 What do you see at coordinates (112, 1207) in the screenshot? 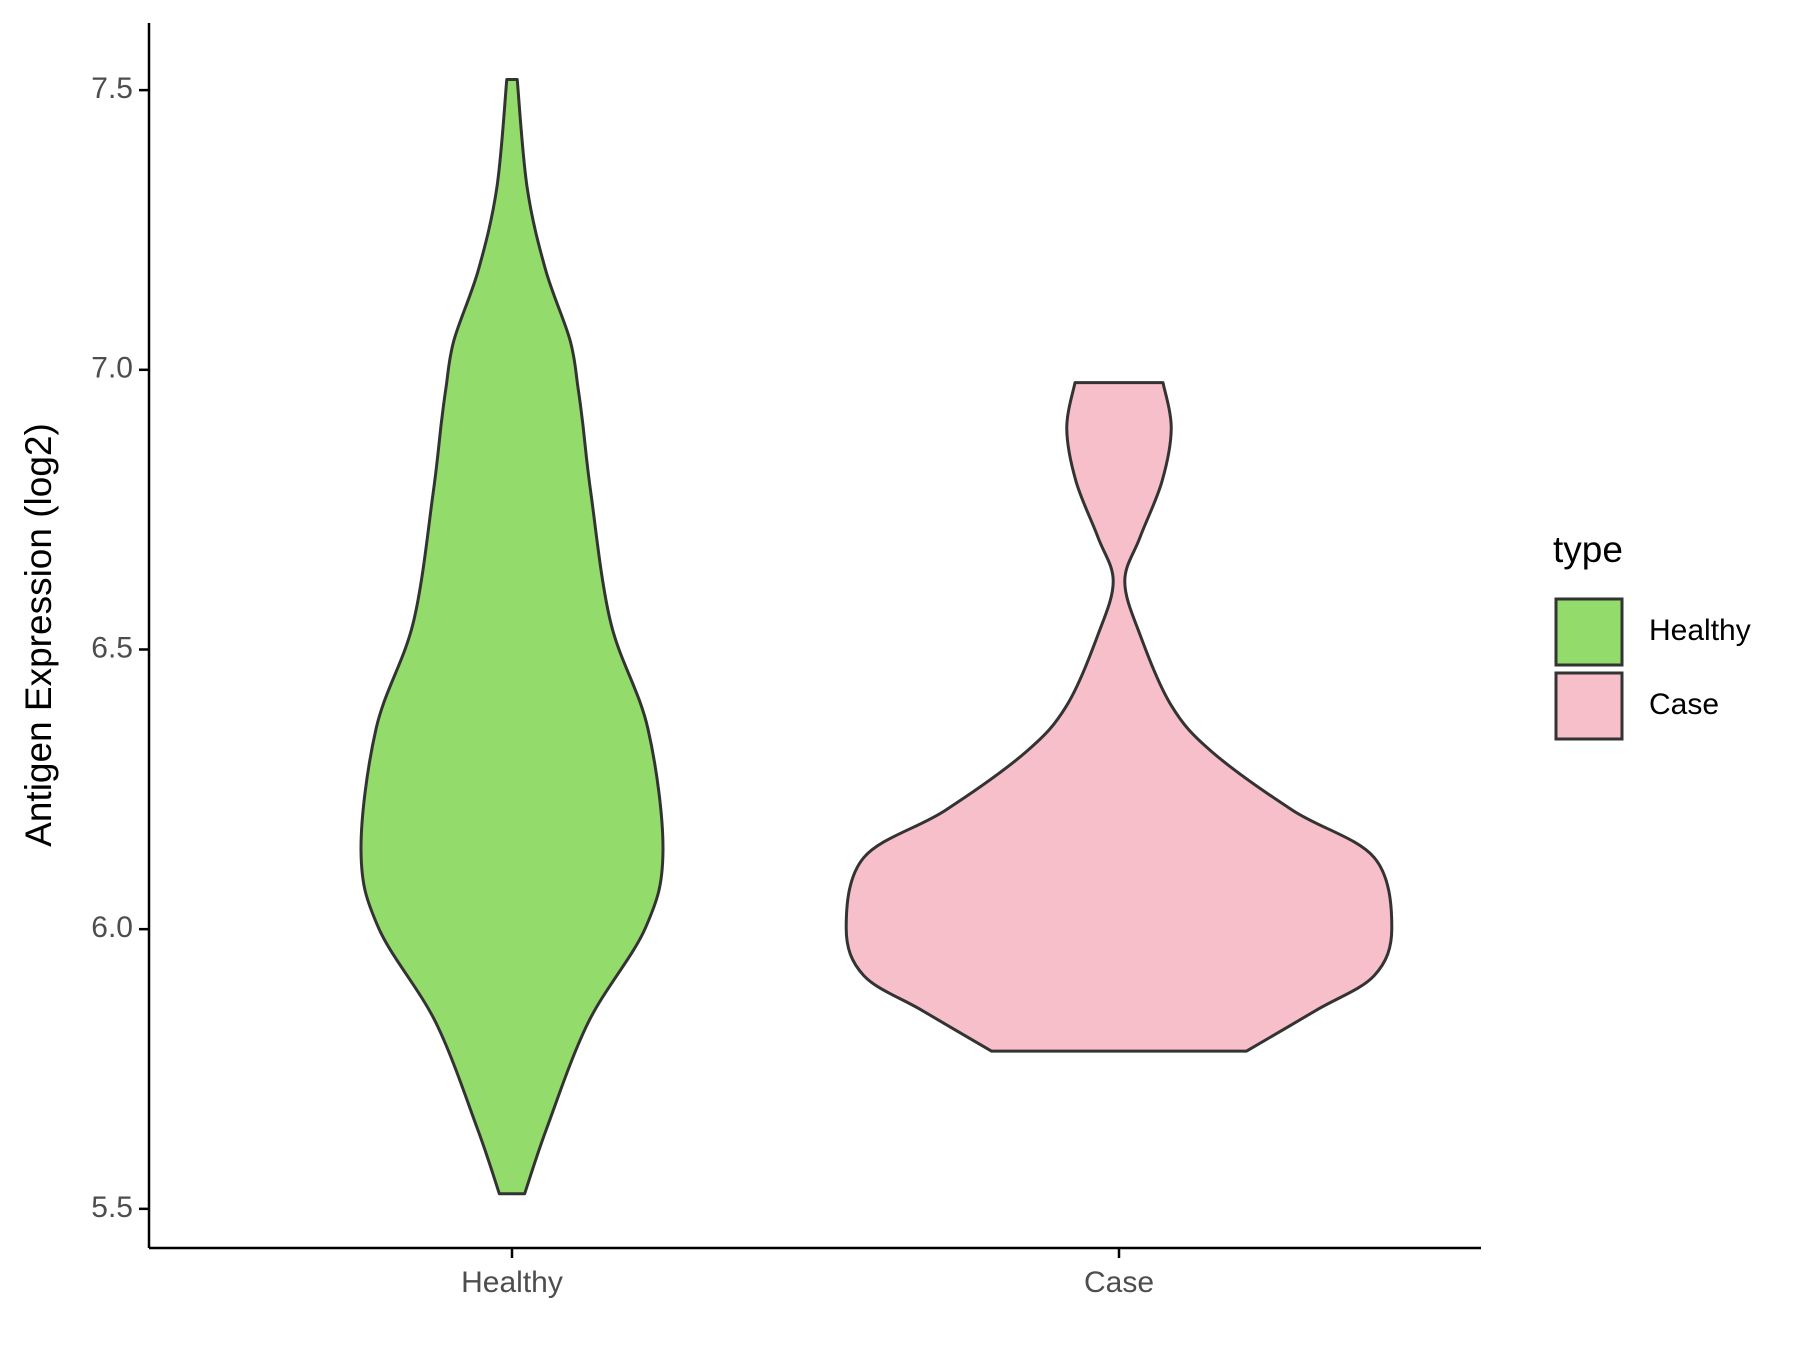
I see `y-tick-label: 5.5` at bounding box center [112, 1207].